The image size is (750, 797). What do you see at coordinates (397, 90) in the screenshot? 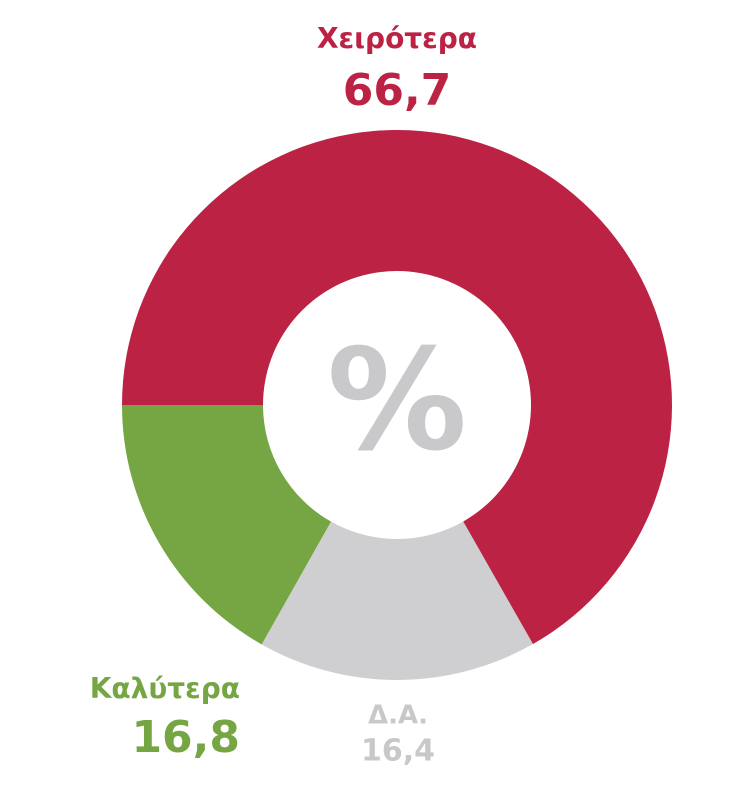
I see `value-label: 66,7` at bounding box center [397, 90].